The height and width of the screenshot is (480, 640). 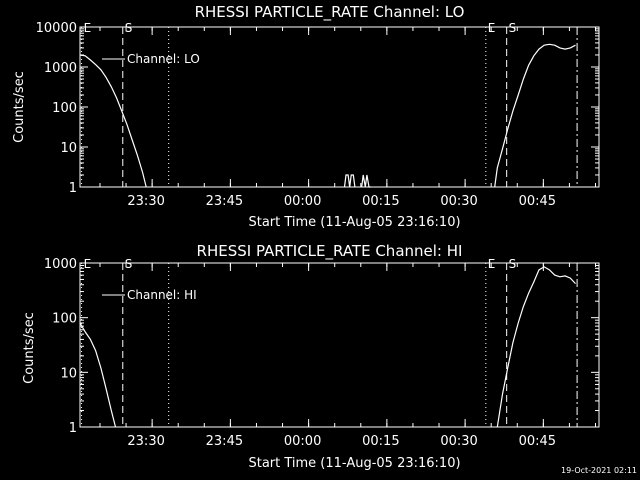 I want to click on legend-label: Channel: HI, so click(x=162, y=295).